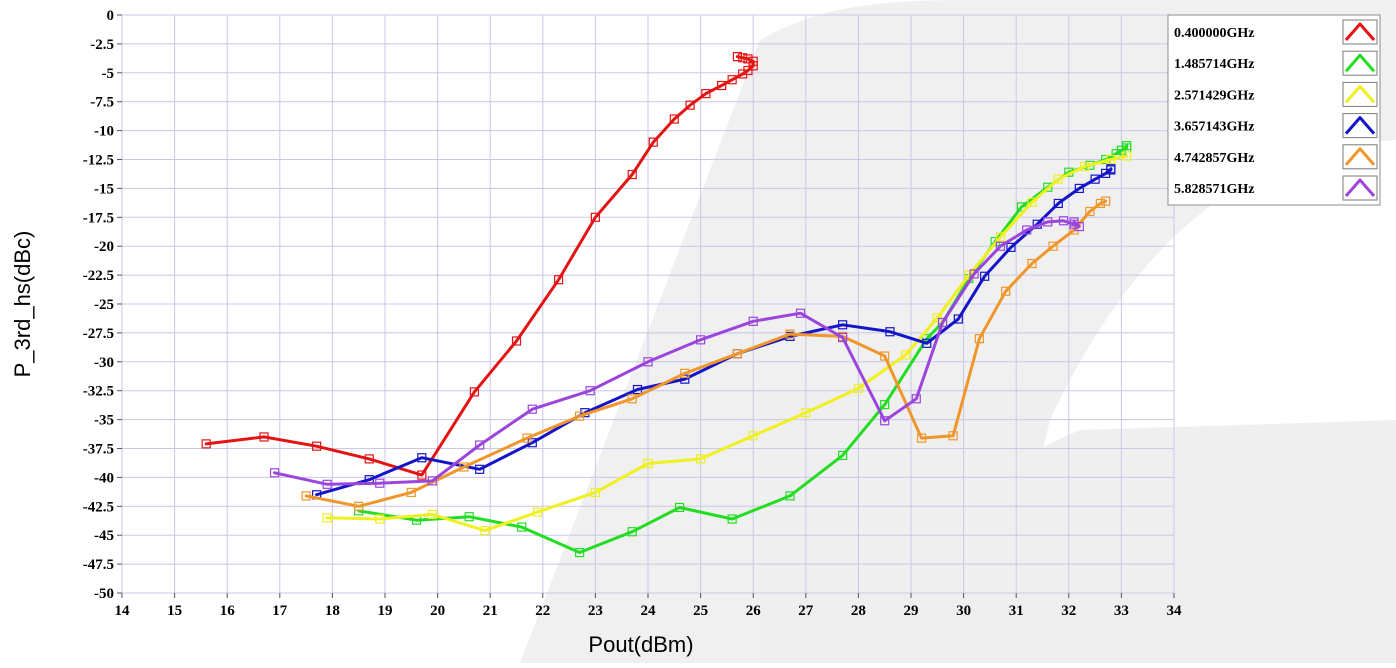  What do you see at coordinates (98, 392) in the screenshot?
I see `y-tick-label: -32.5` at bounding box center [98, 392].